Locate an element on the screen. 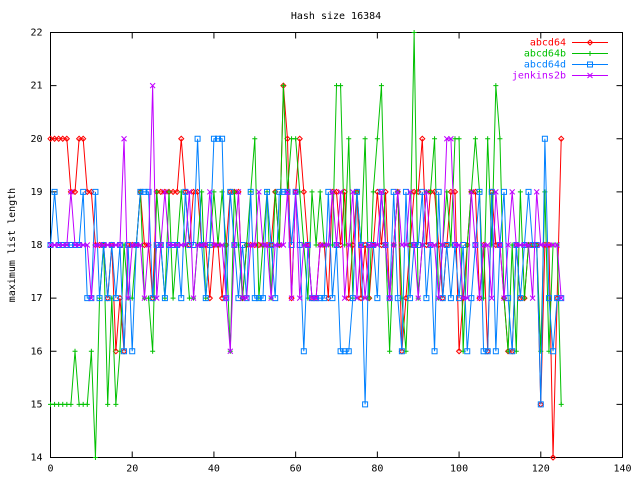 The width and height of the screenshot is (640, 480). y-tick-label: 14 is located at coordinates (36, 458).